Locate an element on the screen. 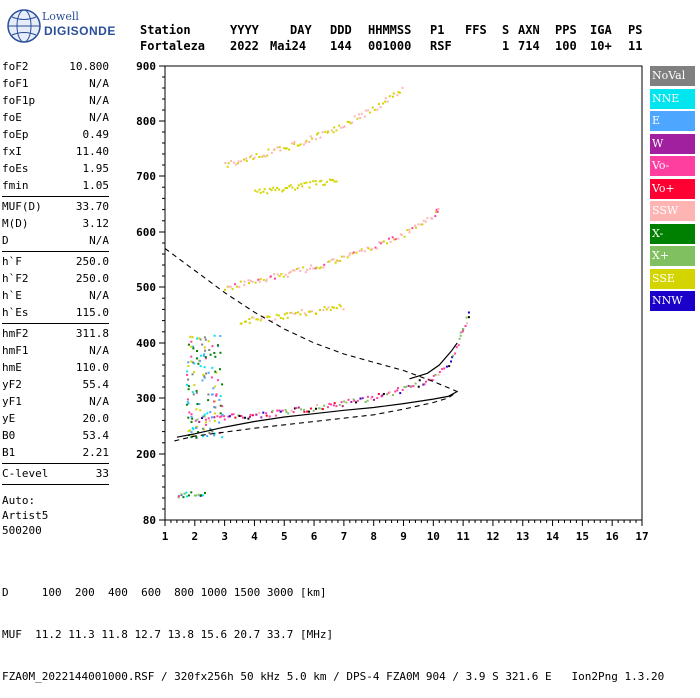 The image size is (700, 698). legend-item: NNW is located at coordinates (672, 301).